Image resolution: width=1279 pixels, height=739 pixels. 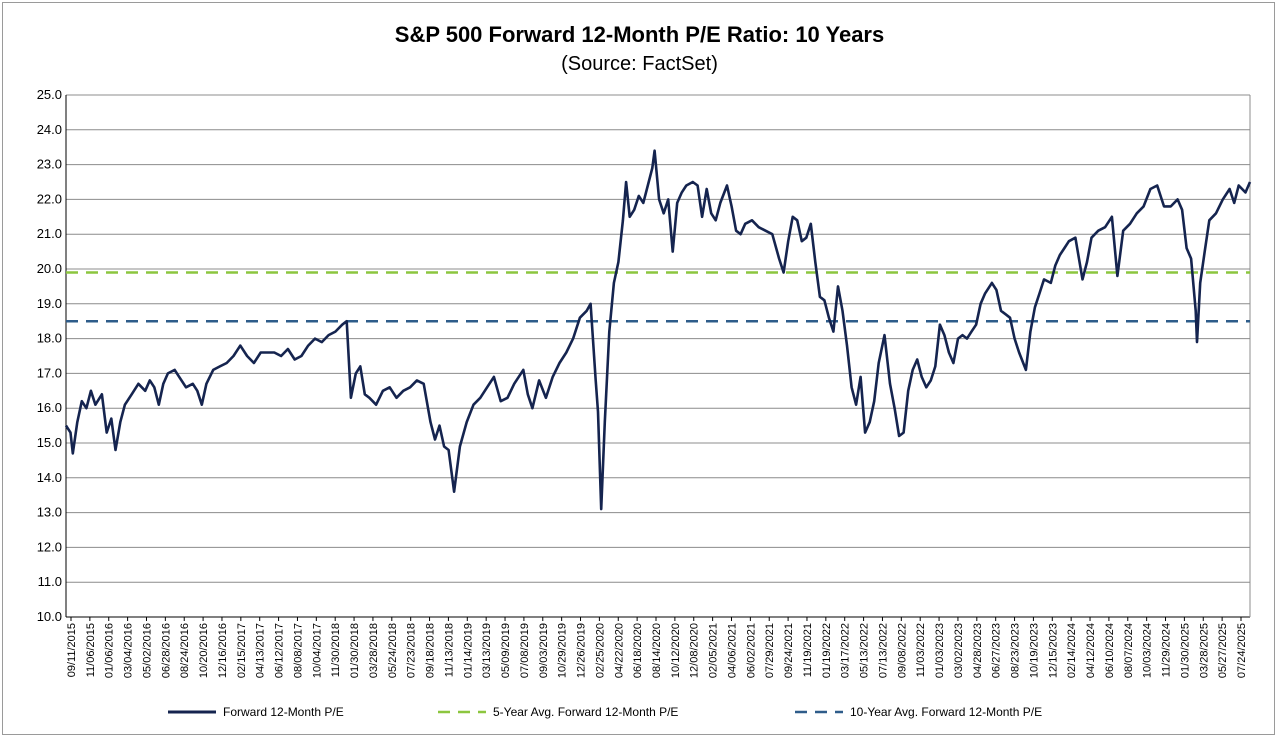 I want to click on x-tick-label: 12/16/2016, so click(x=223, y=650).